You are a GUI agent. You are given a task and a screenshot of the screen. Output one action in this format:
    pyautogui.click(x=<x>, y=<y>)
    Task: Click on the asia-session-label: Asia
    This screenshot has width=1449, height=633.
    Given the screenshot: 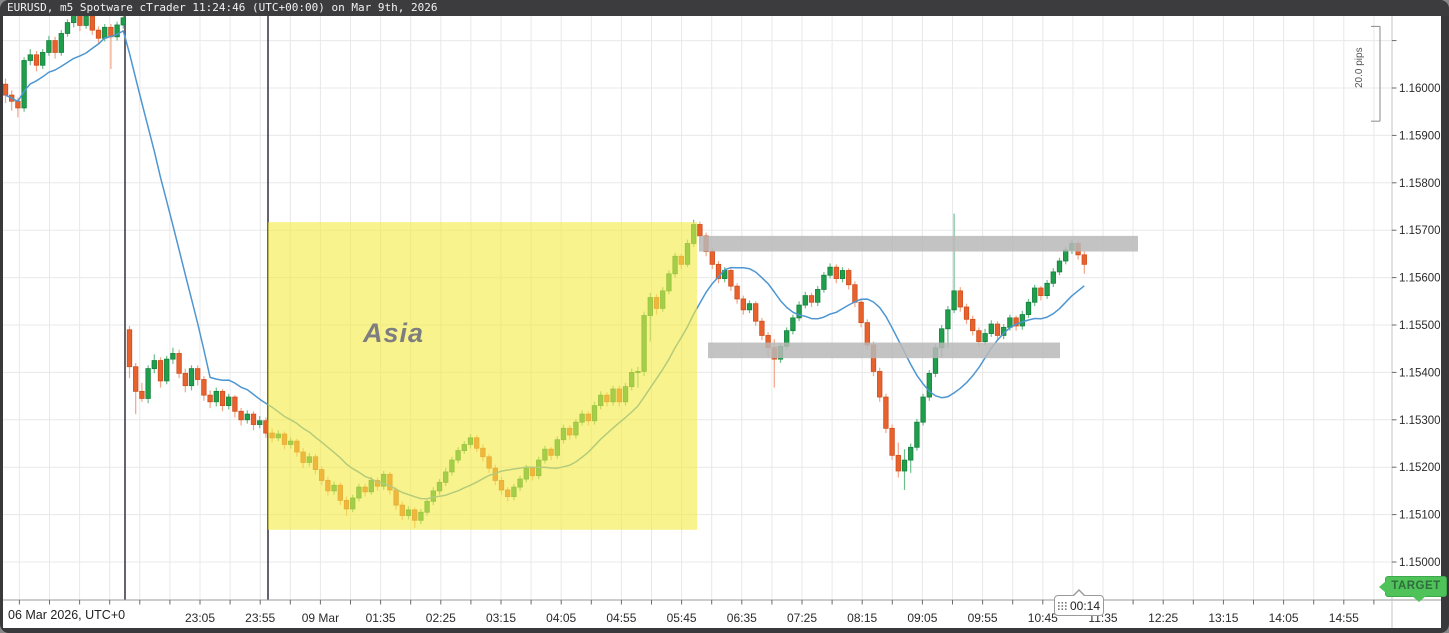 What is the action you would take?
    pyautogui.click(x=394, y=333)
    